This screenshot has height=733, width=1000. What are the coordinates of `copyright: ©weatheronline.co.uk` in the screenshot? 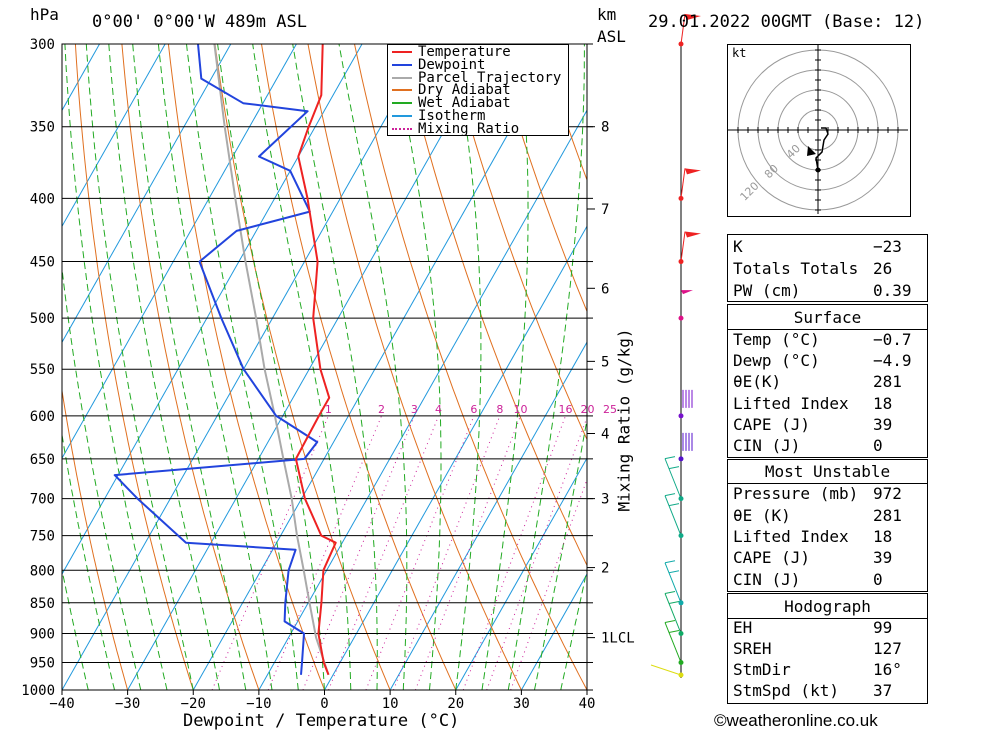 It's located at (796, 720).